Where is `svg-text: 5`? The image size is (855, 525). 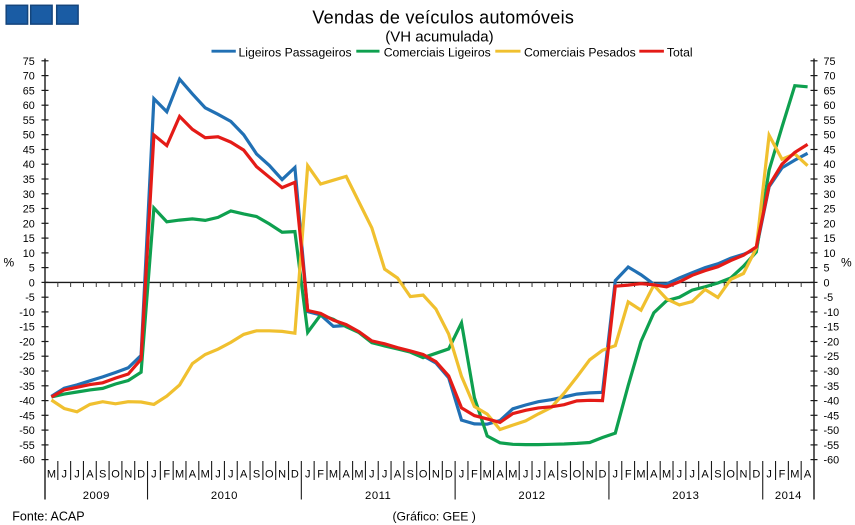
svg-text: 5 is located at coordinates (32, 269).